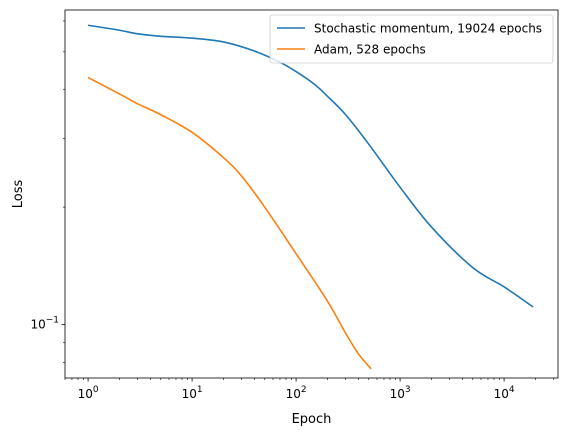 Image resolution: width=569 pixels, height=439 pixels. Describe the element at coordinates (18, 194) in the screenshot. I see `y-axis-label: Loss` at that location.